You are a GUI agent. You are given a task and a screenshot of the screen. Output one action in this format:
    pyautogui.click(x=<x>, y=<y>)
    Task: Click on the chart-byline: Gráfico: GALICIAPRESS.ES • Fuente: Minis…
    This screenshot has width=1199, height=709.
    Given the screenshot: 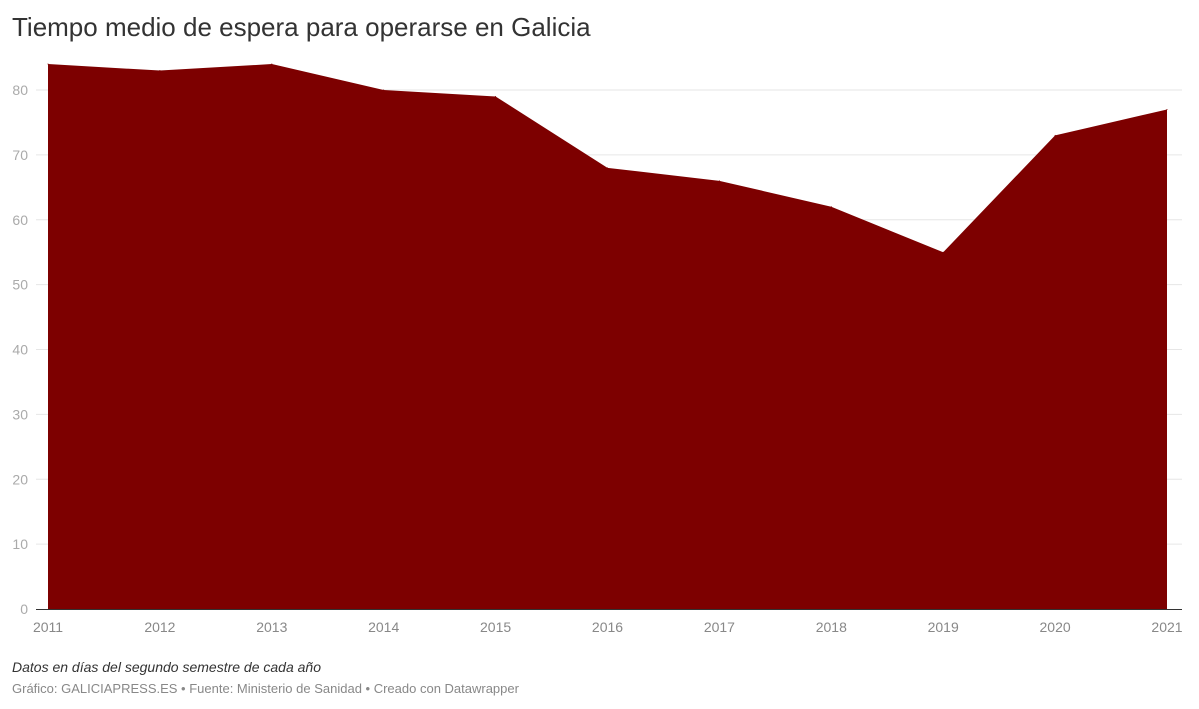 What is the action you would take?
    pyautogui.click(x=265, y=688)
    